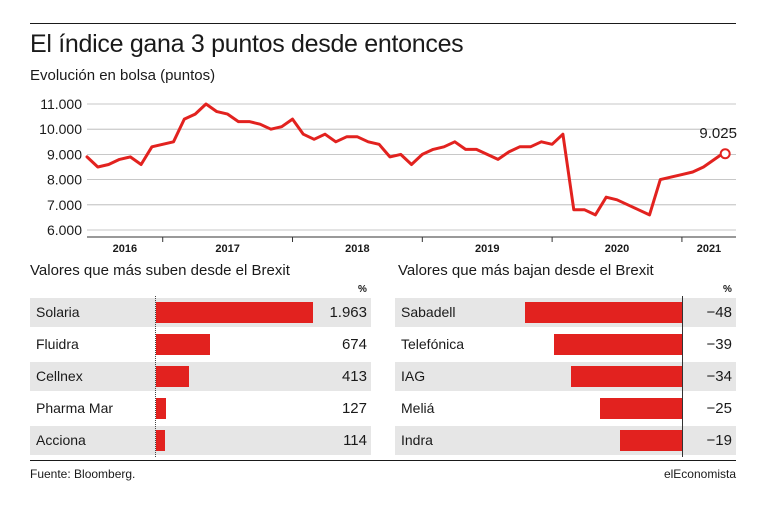 The image size is (770, 523). I want to click on value-label: −39, so click(719, 344).